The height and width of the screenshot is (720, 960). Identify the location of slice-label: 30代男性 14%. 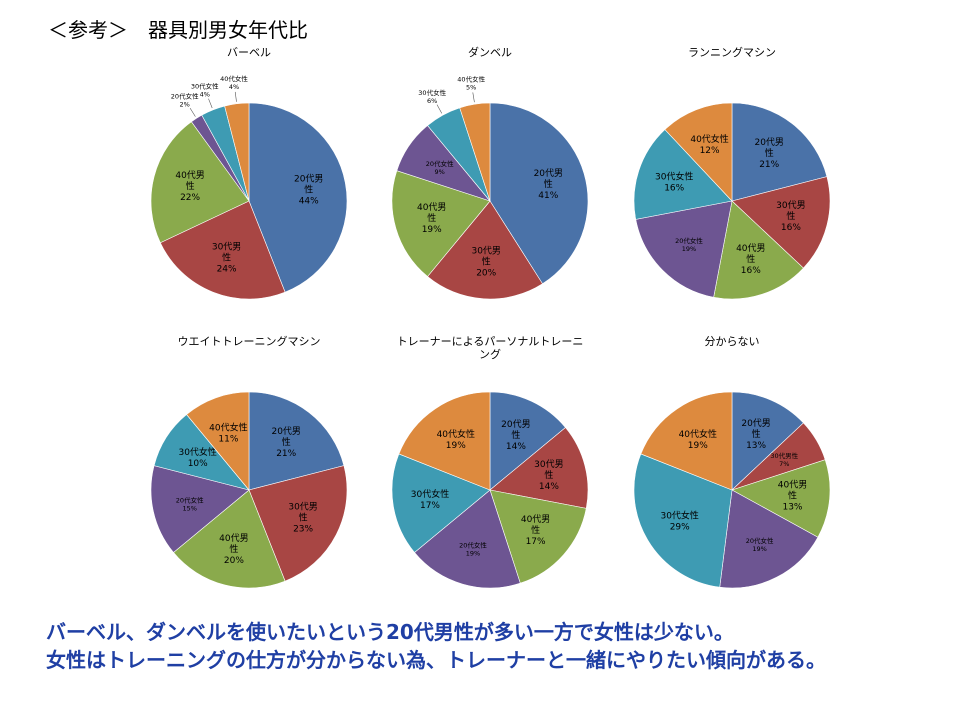
(548, 475).